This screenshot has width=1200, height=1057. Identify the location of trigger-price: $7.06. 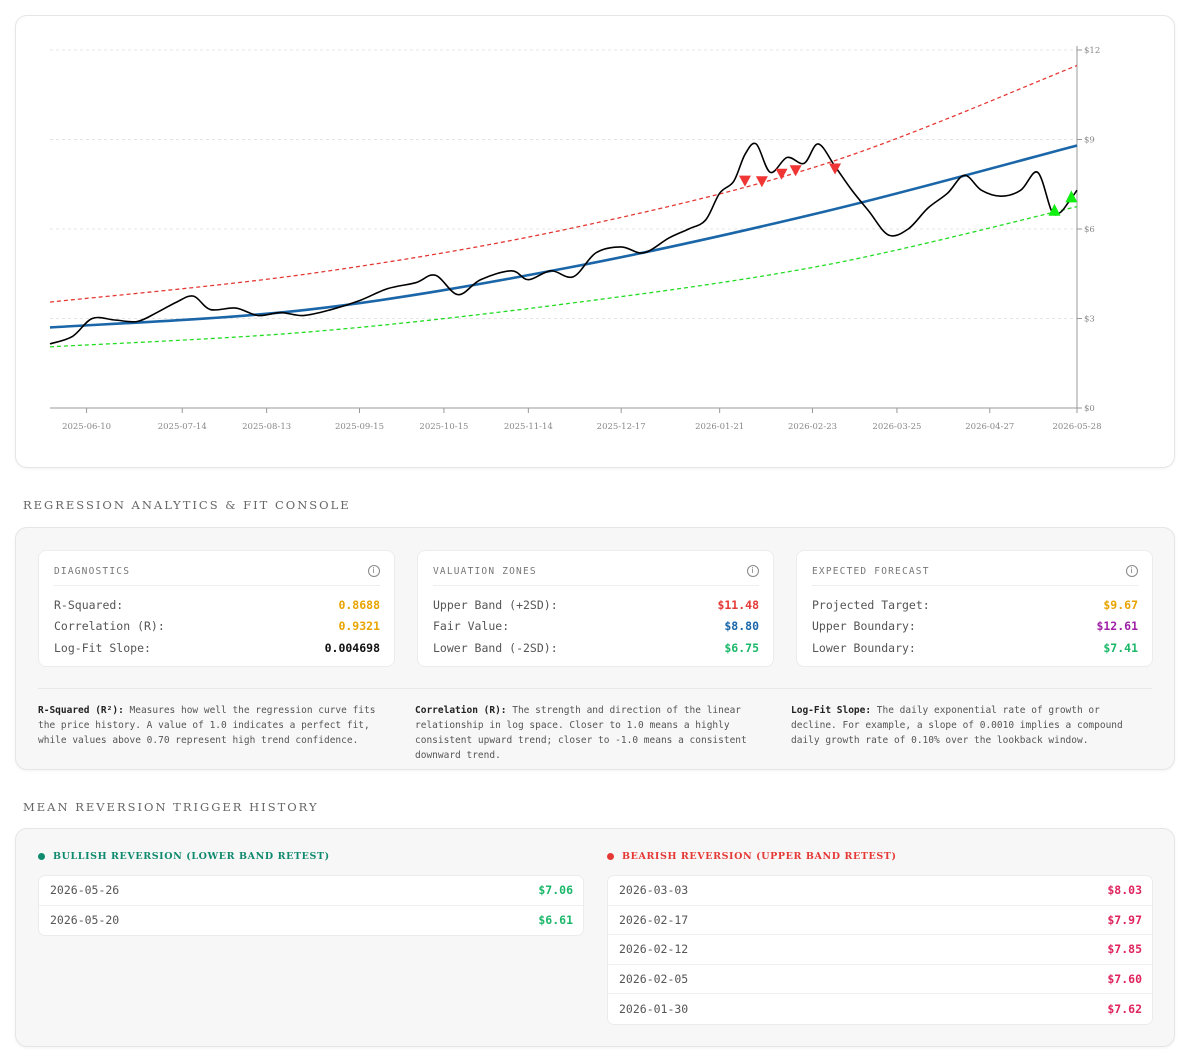
(555, 890).